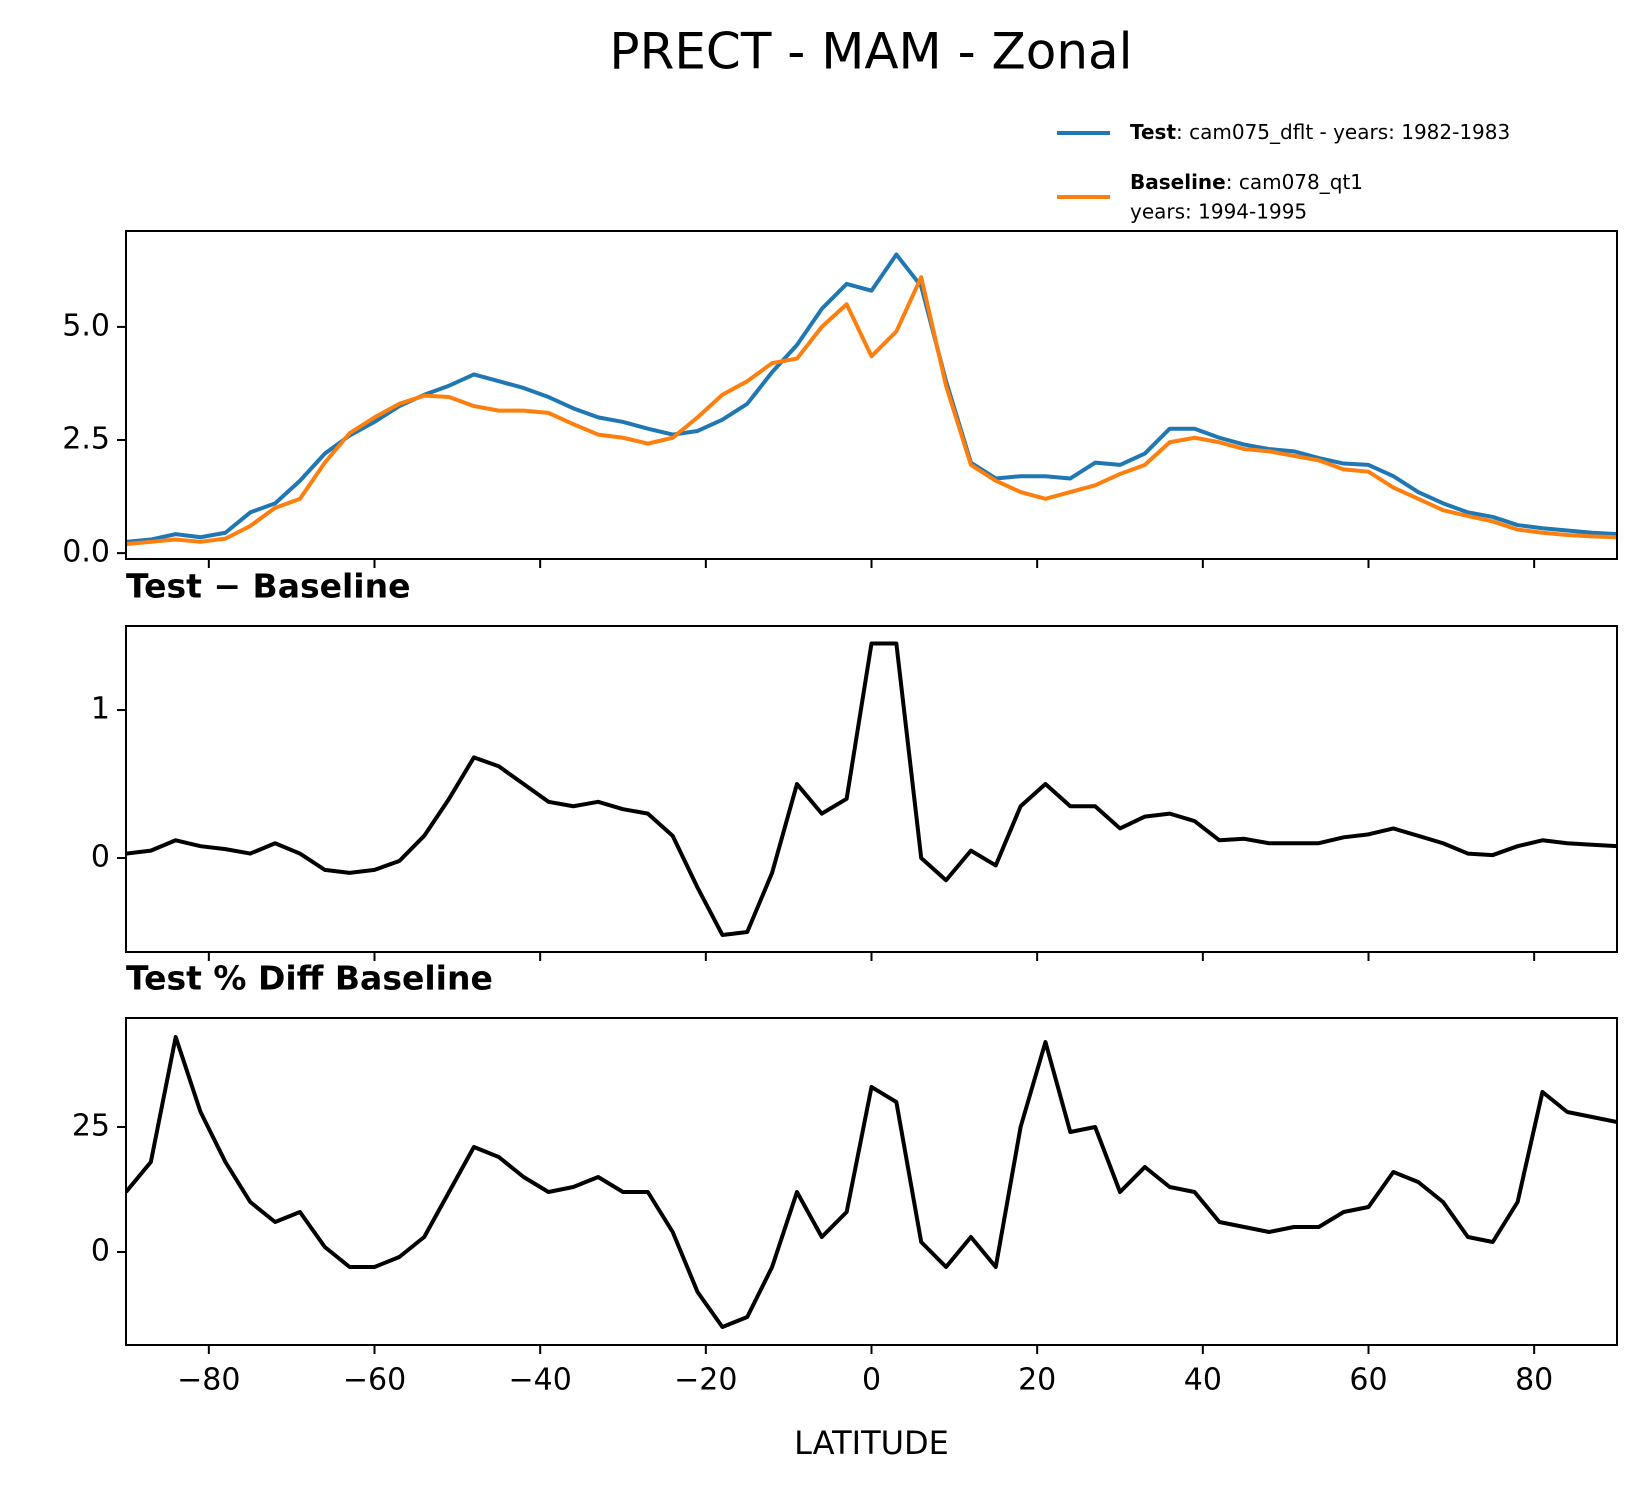 This screenshot has height=1496, width=1643. Describe the element at coordinates (1343, 132) in the screenshot. I see `legend-detail: : cam075_dflt - years: 1982-1983` at that location.